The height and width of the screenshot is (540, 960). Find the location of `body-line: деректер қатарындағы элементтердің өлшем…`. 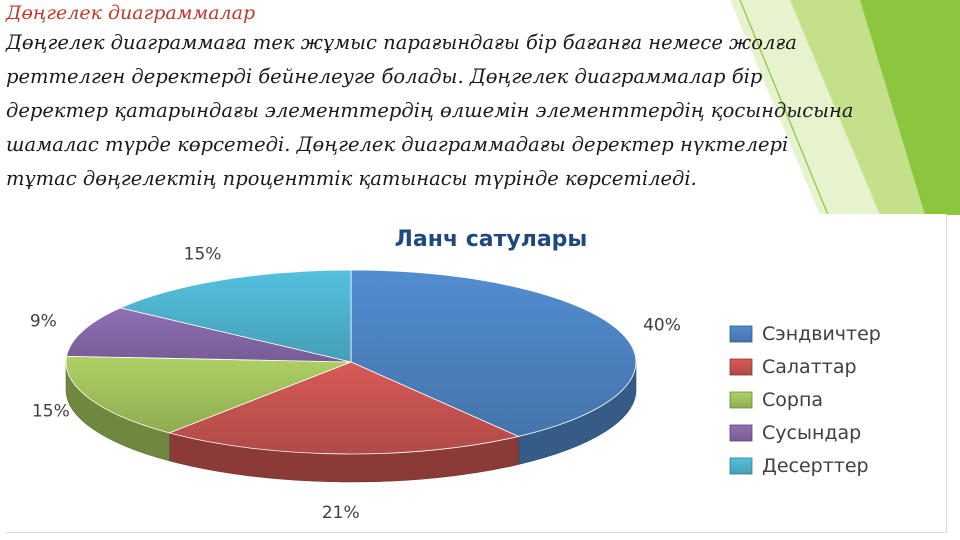

body-line: деректер қатарындағы элементтердің өлшем… is located at coordinates (430, 110).